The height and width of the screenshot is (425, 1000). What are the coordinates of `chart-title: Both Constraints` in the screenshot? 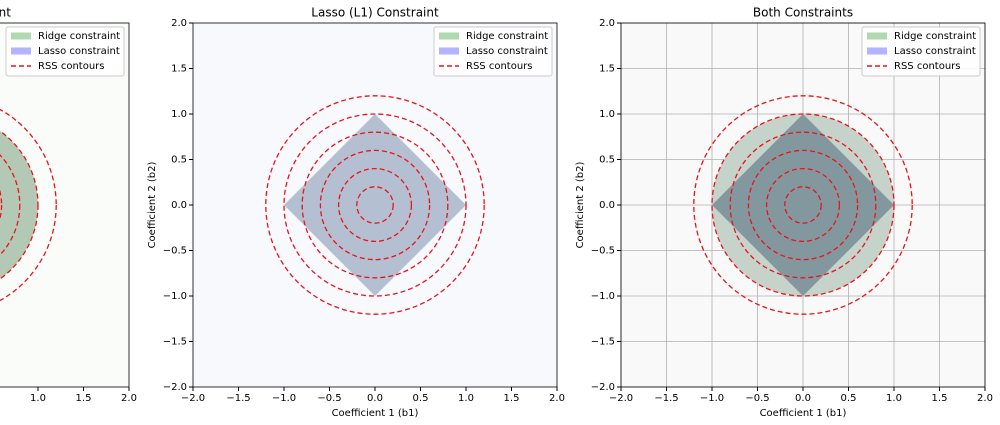 It's located at (803, 13).